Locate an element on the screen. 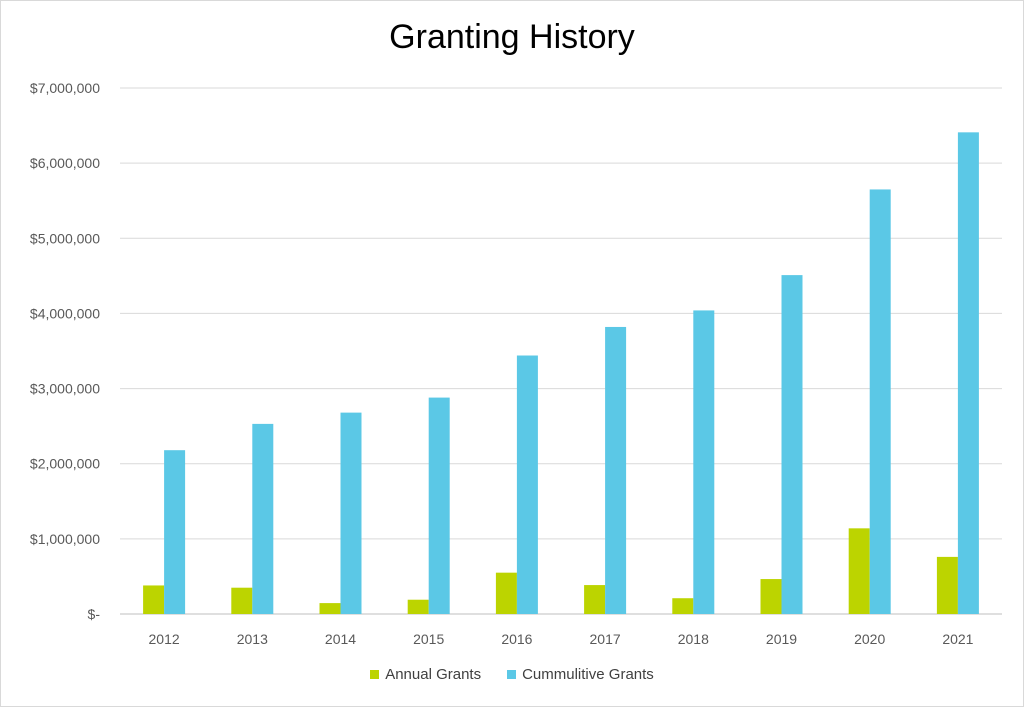 Image resolution: width=1024 pixels, height=707 pixels. chart-legend: Annual Grants Cummulitive Grants is located at coordinates (512, 674).